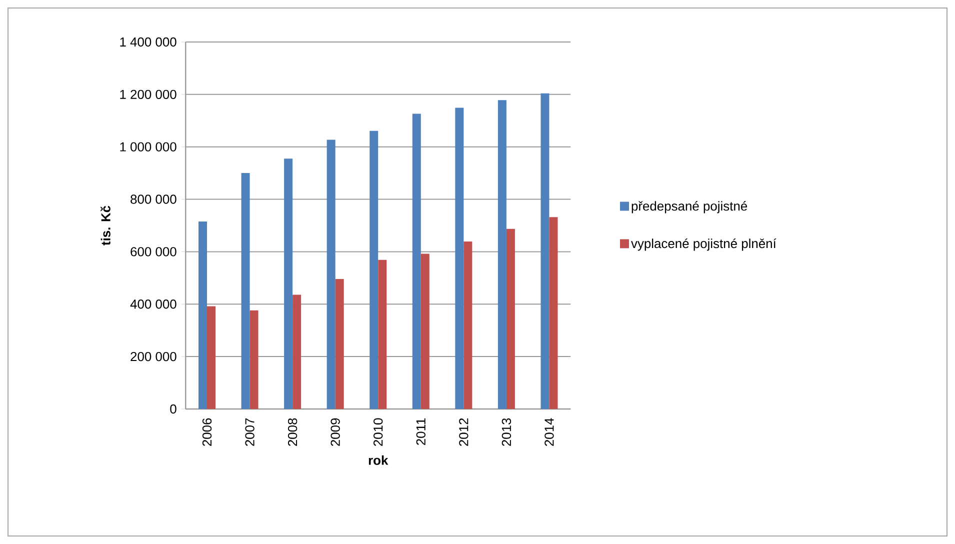 This screenshot has width=955, height=544. I want to click on x-tick-label: 2012, so click(463, 432).